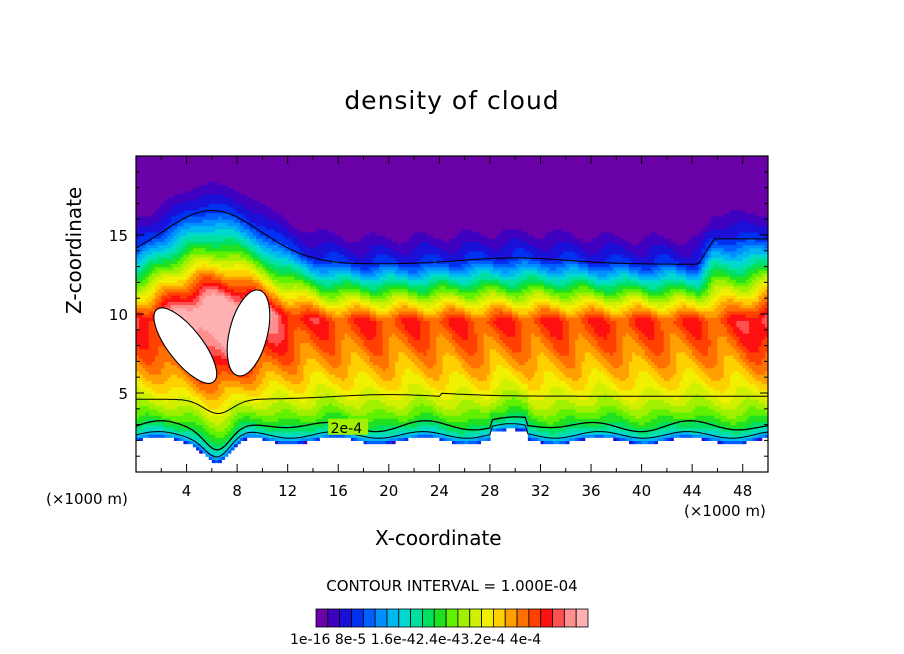 This screenshot has height=654, width=904. What do you see at coordinates (123, 394) in the screenshot?
I see `y-tick-label: 5` at bounding box center [123, 394].